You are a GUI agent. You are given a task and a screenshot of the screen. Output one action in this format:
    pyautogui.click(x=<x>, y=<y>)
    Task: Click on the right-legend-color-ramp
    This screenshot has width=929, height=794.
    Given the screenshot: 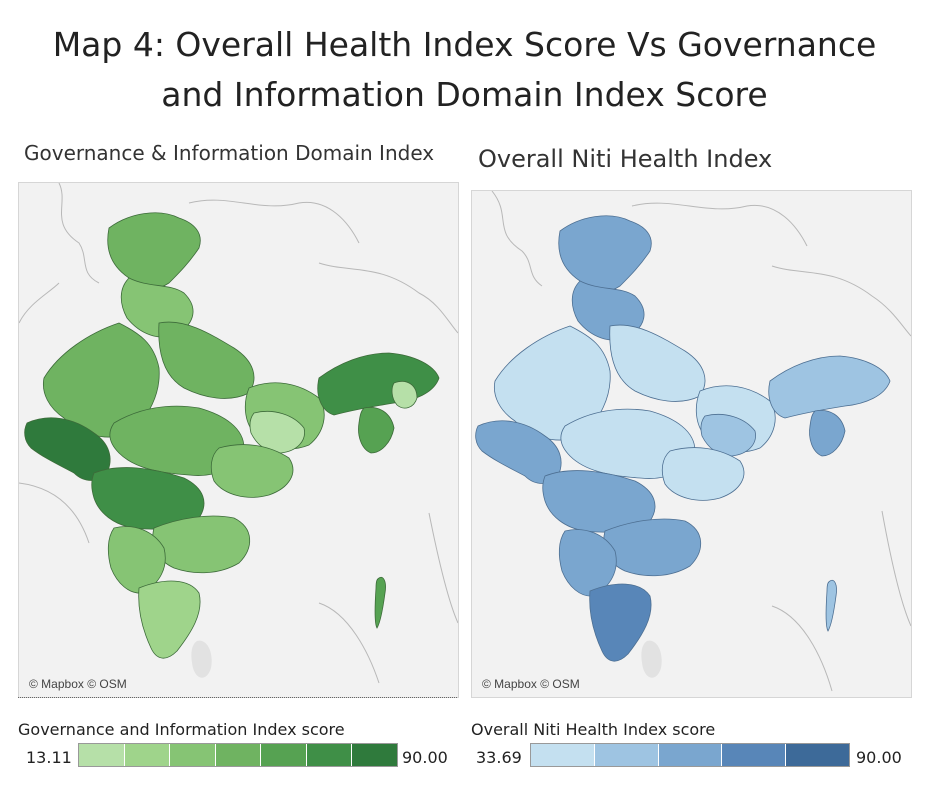 What is the action you would take?
    pyautogui.click(x=690, y=755)
    